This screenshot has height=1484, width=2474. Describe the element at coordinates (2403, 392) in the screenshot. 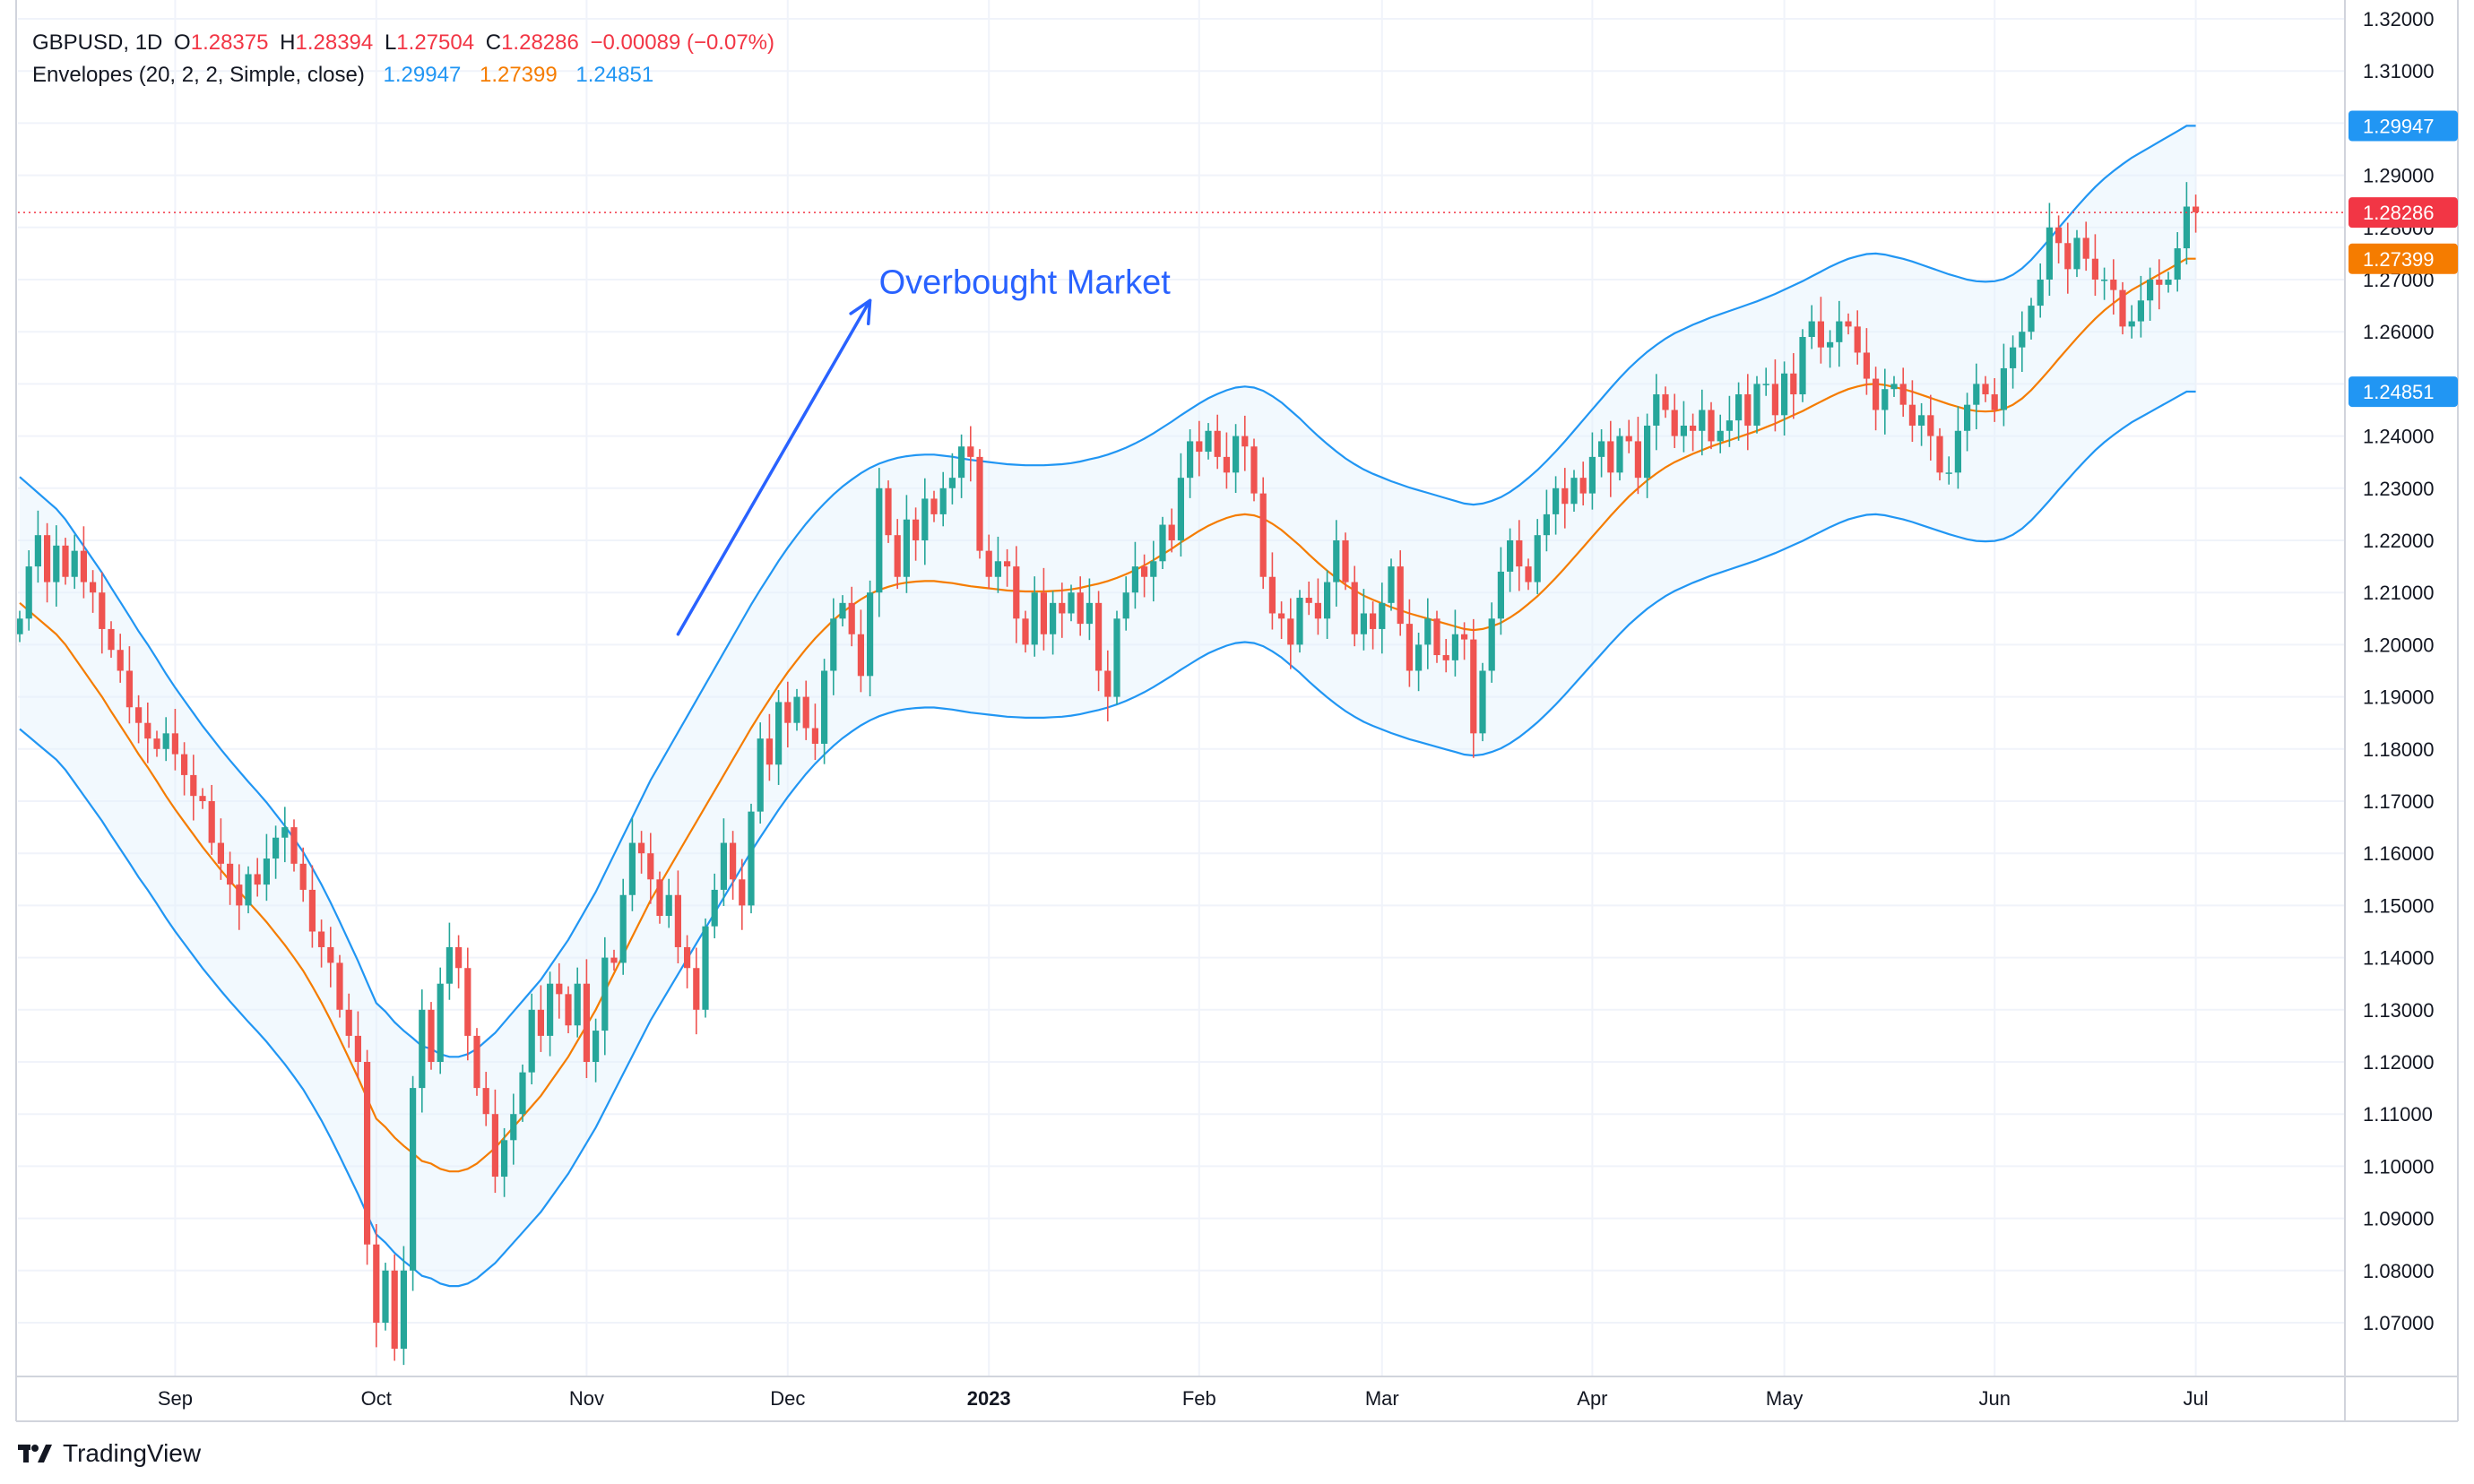

I see `price-tag: 1.24851` at that location.